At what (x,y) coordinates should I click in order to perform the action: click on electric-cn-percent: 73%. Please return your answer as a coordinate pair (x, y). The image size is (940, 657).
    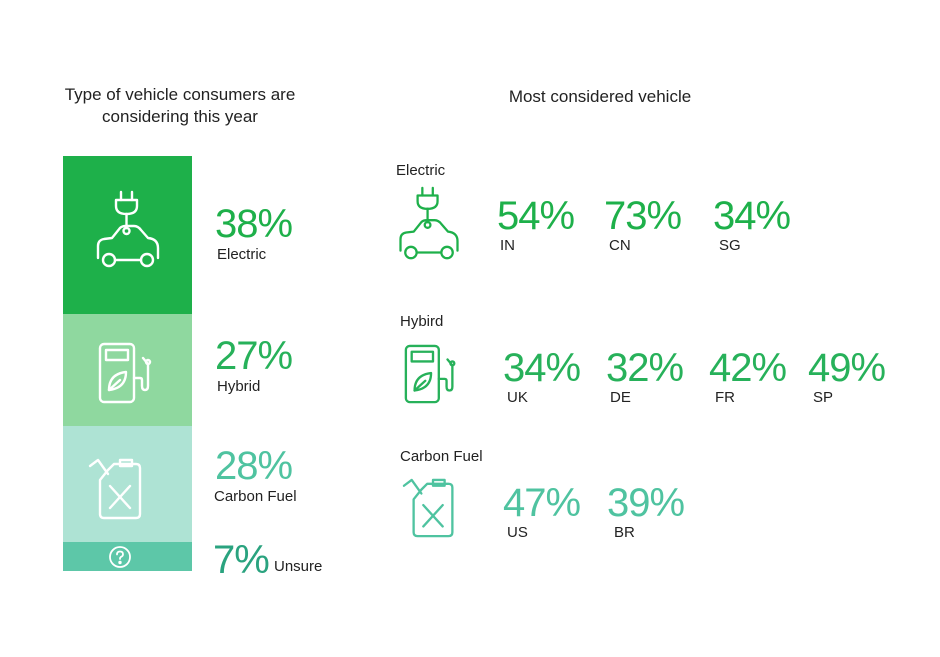
    Looking at the image, I should click on (643, 216).